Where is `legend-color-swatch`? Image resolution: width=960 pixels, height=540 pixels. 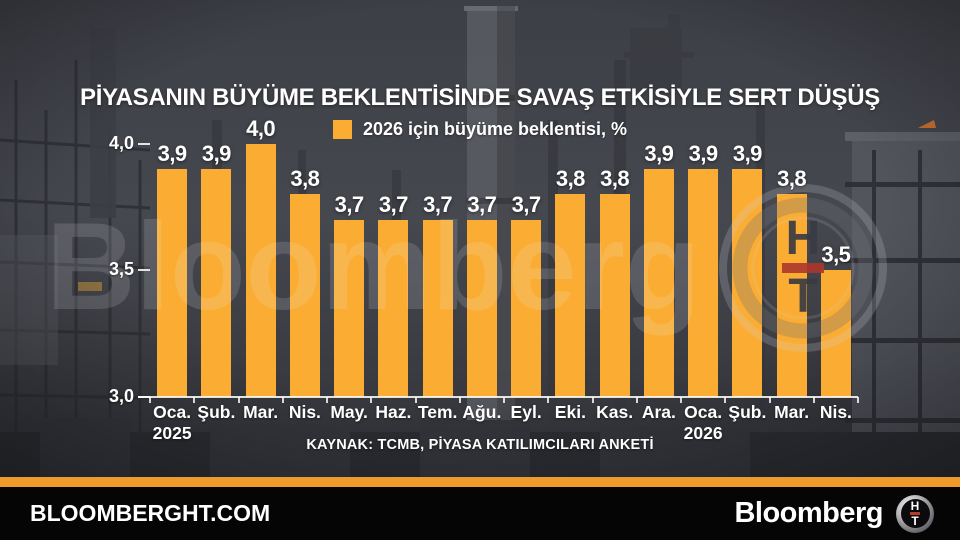 legend-color-swatch is located at coordinates (342, 129).